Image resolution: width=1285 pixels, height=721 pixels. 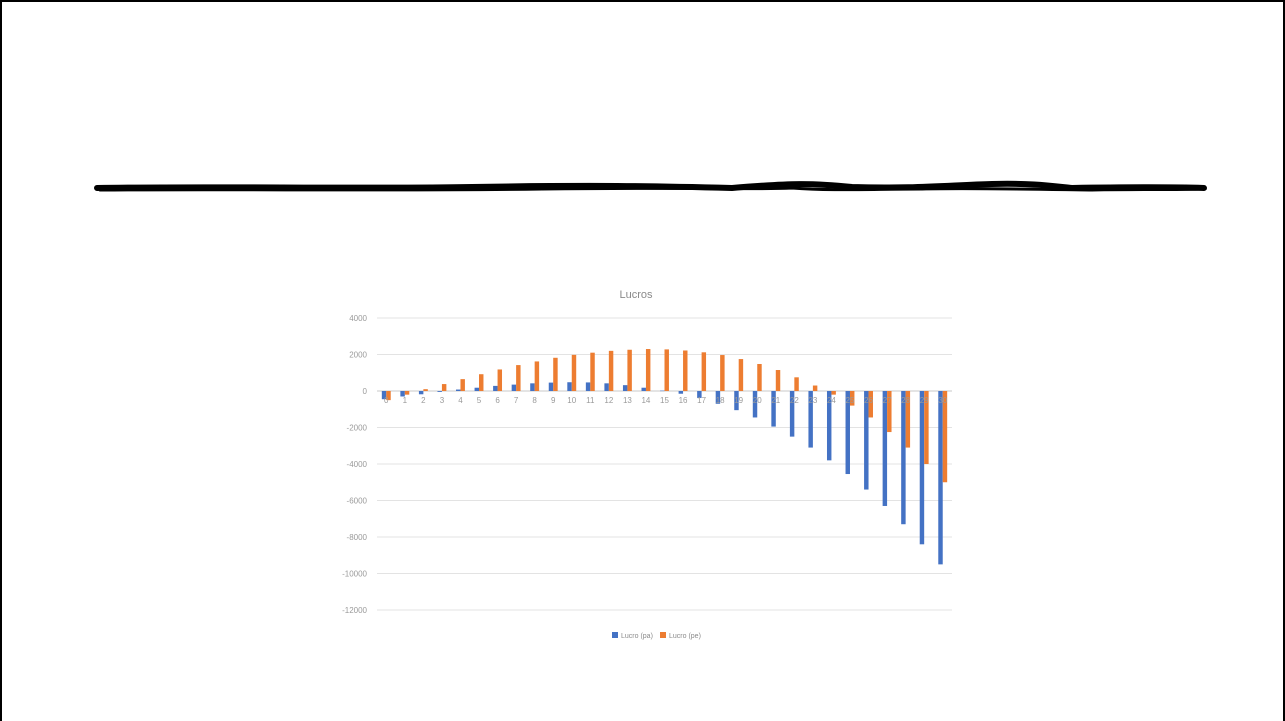 I want to click on legend-label: Lucro (pe), so click(x=685, y=636).